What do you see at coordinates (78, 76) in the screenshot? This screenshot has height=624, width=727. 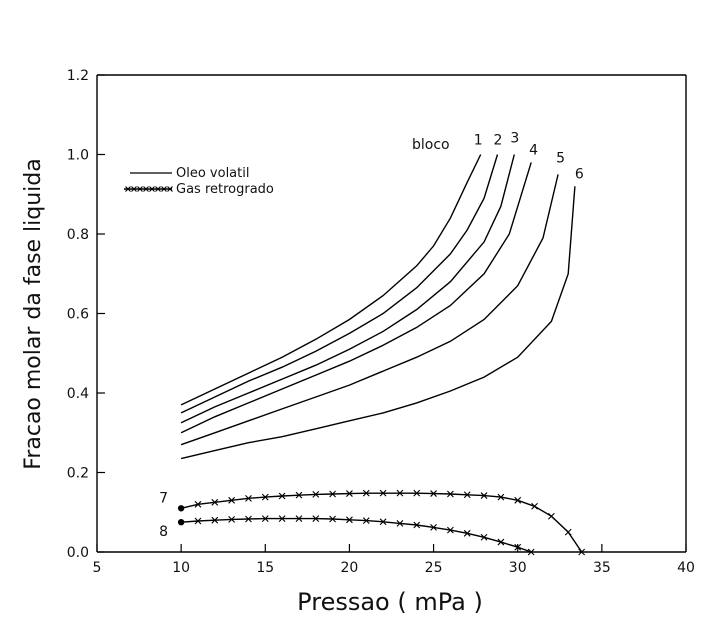 I see `y-tick-label-6: 1.2` at bounding box center [78, 76].